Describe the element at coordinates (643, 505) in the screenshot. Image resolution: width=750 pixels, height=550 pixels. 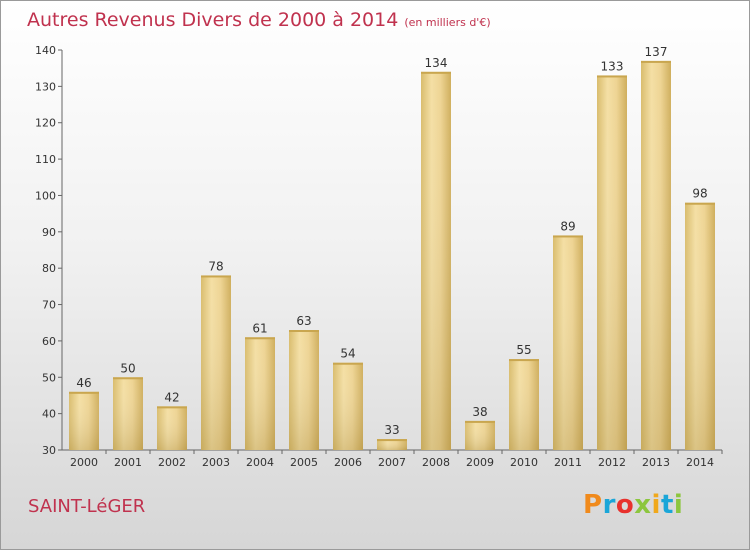
I see `logo-letter: x` at that location.